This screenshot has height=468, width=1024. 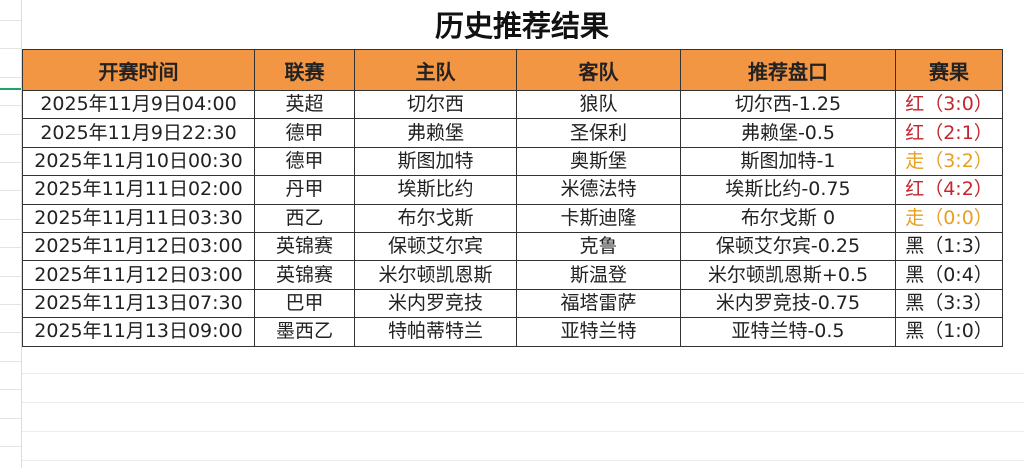 What do you see at coordinates (138, 332) in the screenshot?
I see `cell-time: 2025年11月13日09:00` at bounding box center [138, 332].